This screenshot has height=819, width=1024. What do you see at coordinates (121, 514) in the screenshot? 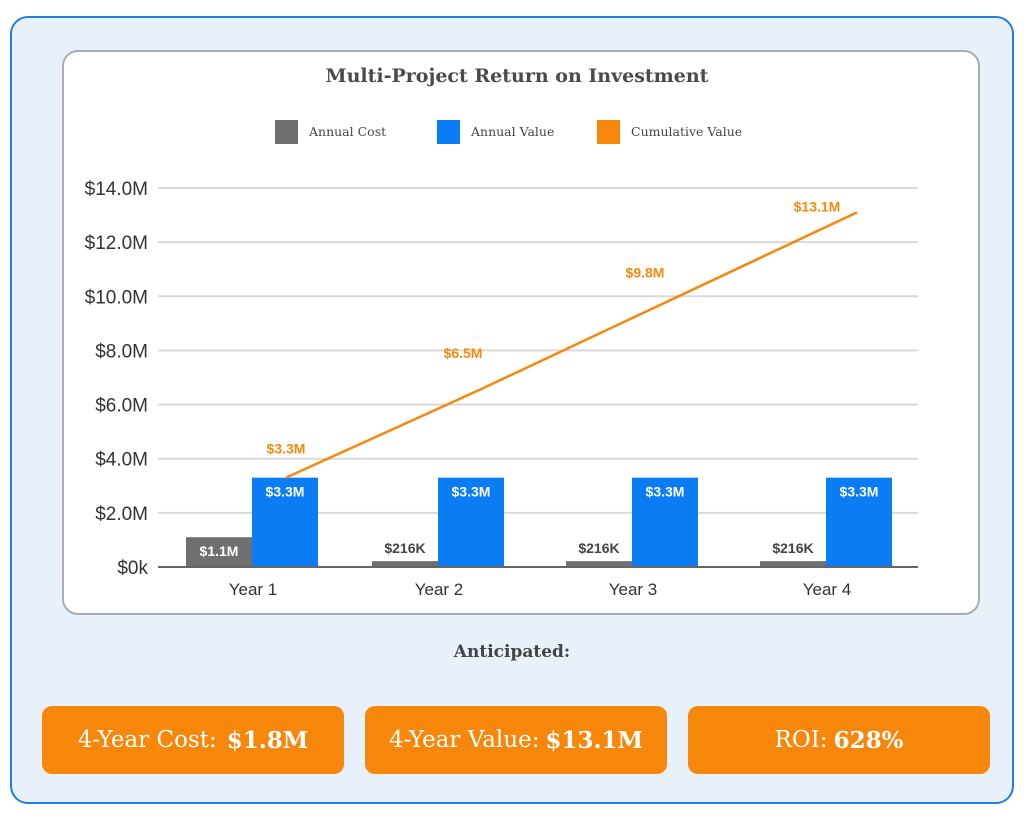
I see `y-tick-label: $2.0M` at bounding box center [121, 514].